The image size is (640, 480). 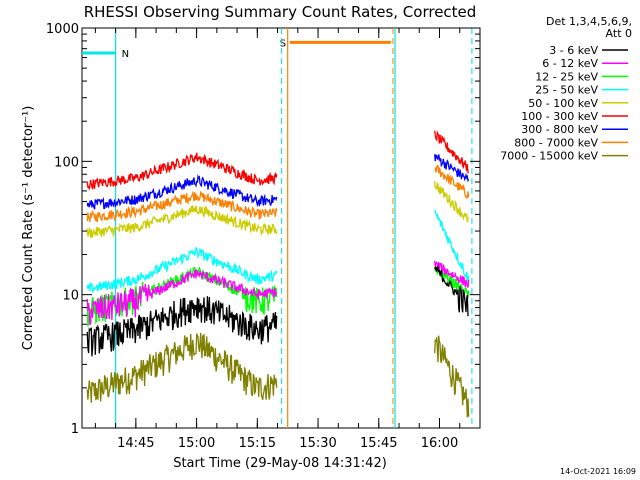 What do you see at coordinates (559, 116) in the screenshot?
I see `legend-label: 100 - 300 keV` at bounding box center [559, 116].